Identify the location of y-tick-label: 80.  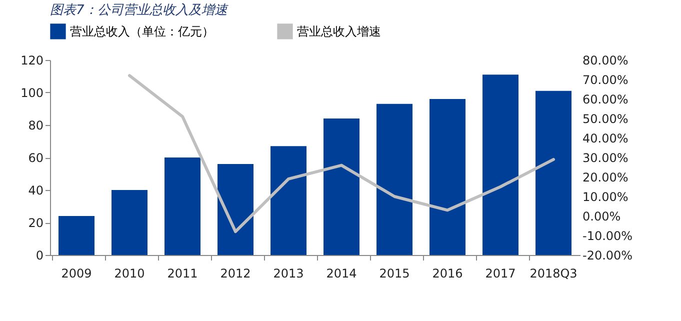
(36, 125).